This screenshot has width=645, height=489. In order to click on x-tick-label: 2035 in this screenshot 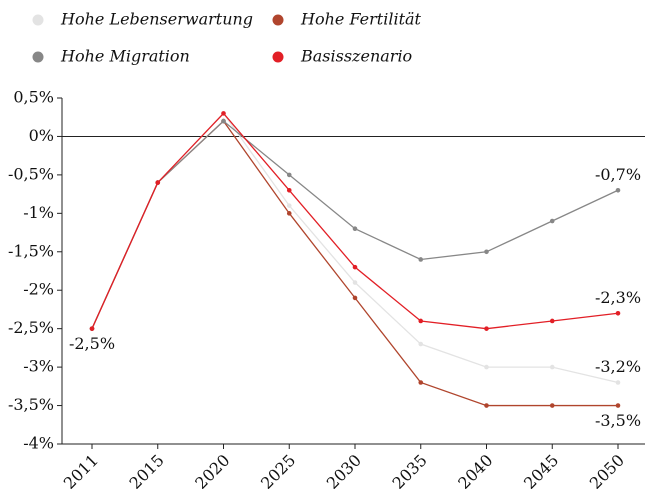, I will do `click(410, 470)`.